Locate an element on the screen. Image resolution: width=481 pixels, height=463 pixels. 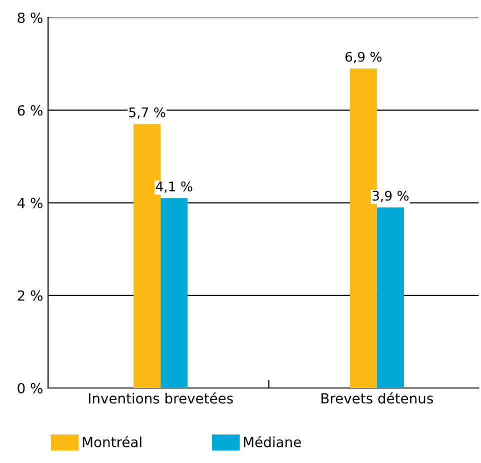
data-label: 6,9 % is located at coordinates (363, 58).